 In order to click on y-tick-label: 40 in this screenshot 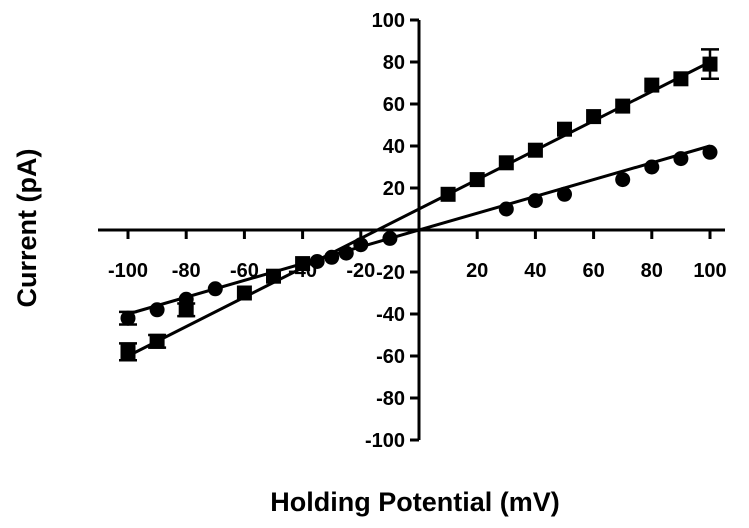, I will do `click(394, 147)`.